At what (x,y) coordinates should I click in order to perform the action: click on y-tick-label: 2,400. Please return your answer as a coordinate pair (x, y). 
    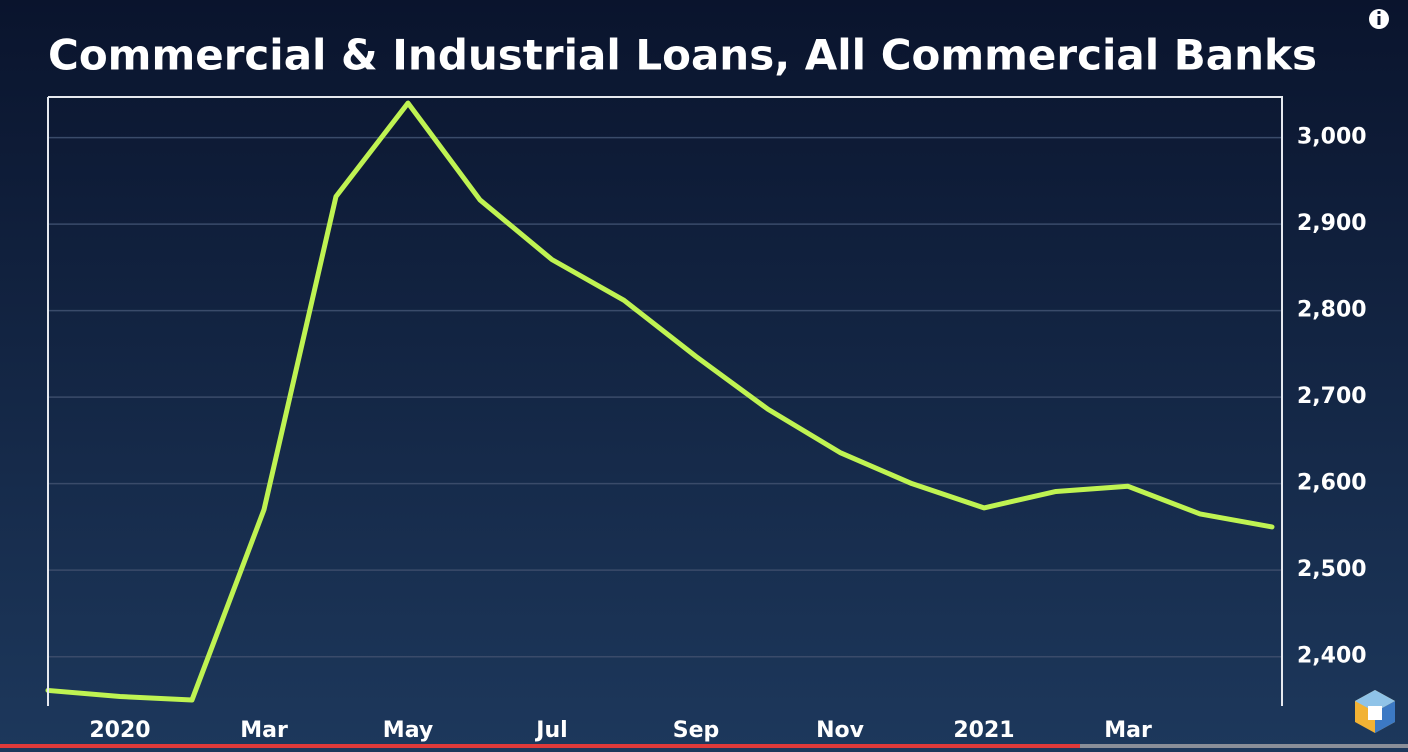
    Looking at the image, I should click on (1332, 656).